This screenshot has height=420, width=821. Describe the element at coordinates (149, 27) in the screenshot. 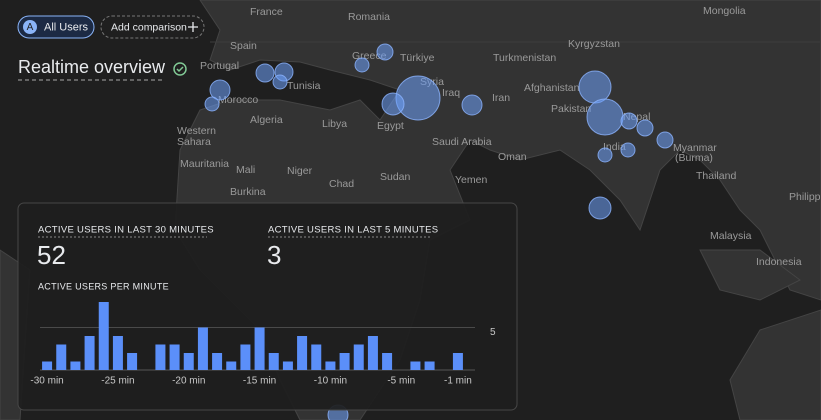

I see `add-comparison-label: Add comparison` at that location.